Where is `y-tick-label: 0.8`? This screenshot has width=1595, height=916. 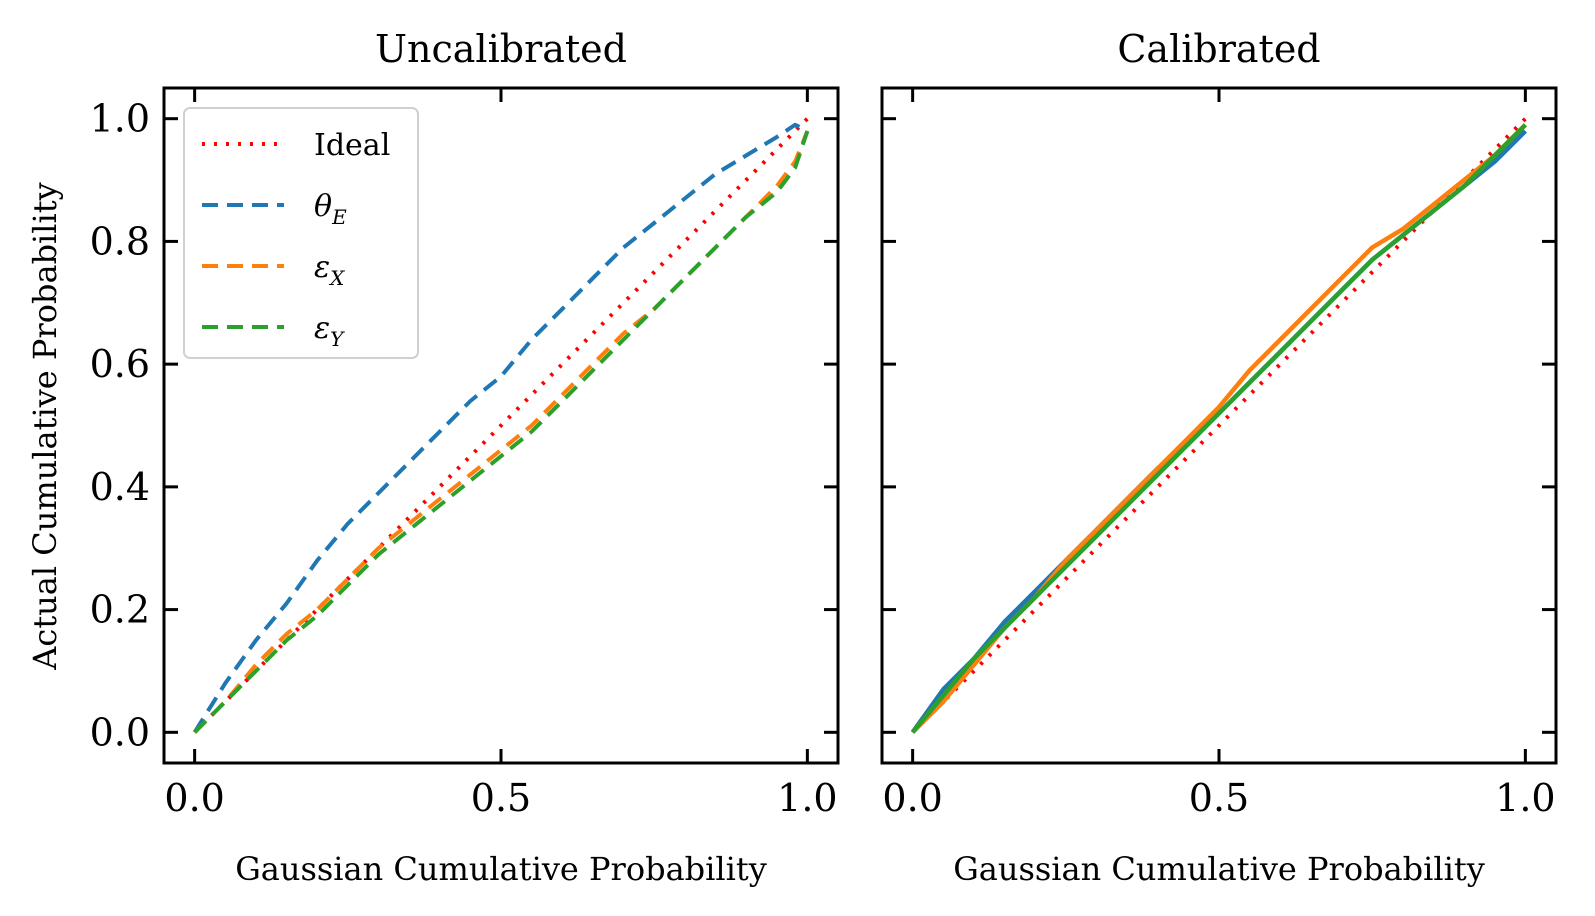
y-tick-label: 0.8 is located at coordinates (120, 241).